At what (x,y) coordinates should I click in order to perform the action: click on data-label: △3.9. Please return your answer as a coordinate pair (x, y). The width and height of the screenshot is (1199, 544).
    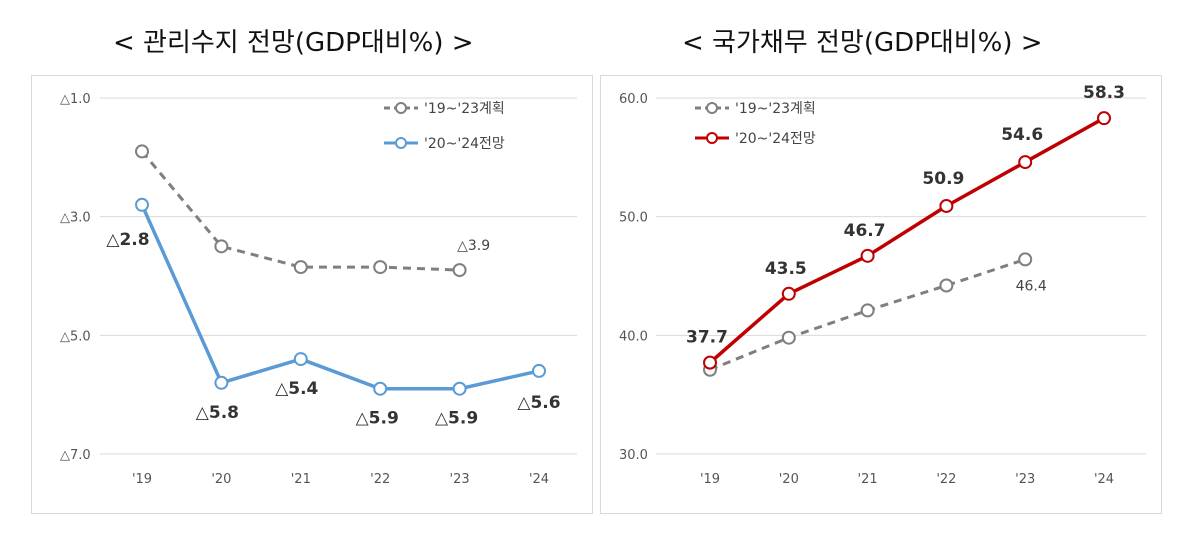
    Looking at the image, I should click on (473, 246).